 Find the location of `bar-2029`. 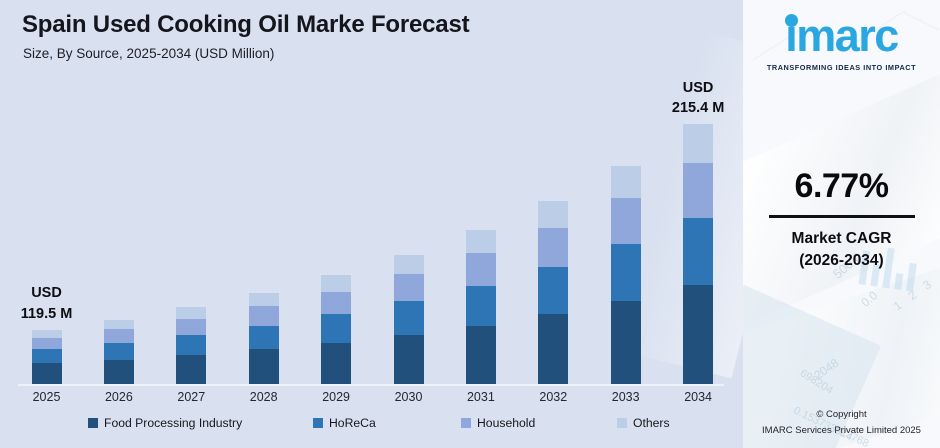

bar-2029 is located at coordinates (336, 329).